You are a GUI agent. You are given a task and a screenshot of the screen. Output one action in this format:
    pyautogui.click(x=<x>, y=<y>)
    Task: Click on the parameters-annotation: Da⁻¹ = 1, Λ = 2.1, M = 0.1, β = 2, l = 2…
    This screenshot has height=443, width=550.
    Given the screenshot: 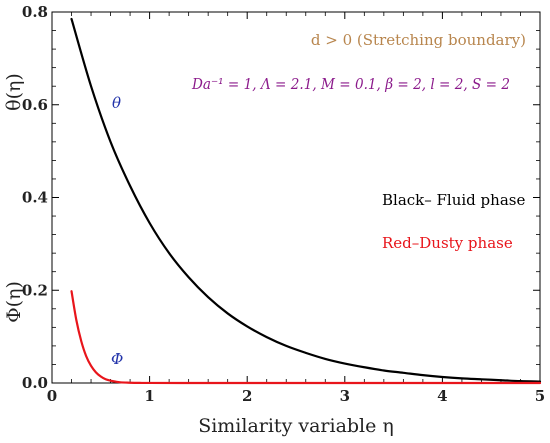 What is the action you would take?
    pyautogui.click(x=350, y=84)
    